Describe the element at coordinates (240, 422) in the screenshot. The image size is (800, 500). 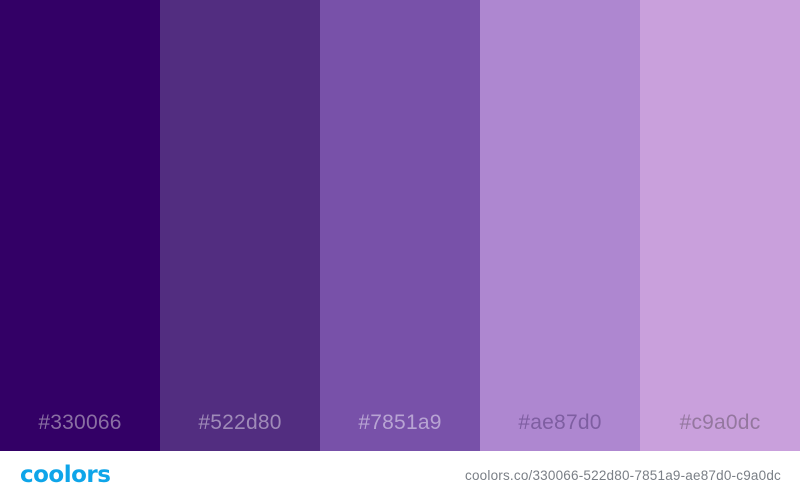
I see `swatch-hex-label: #522d80` at that location.